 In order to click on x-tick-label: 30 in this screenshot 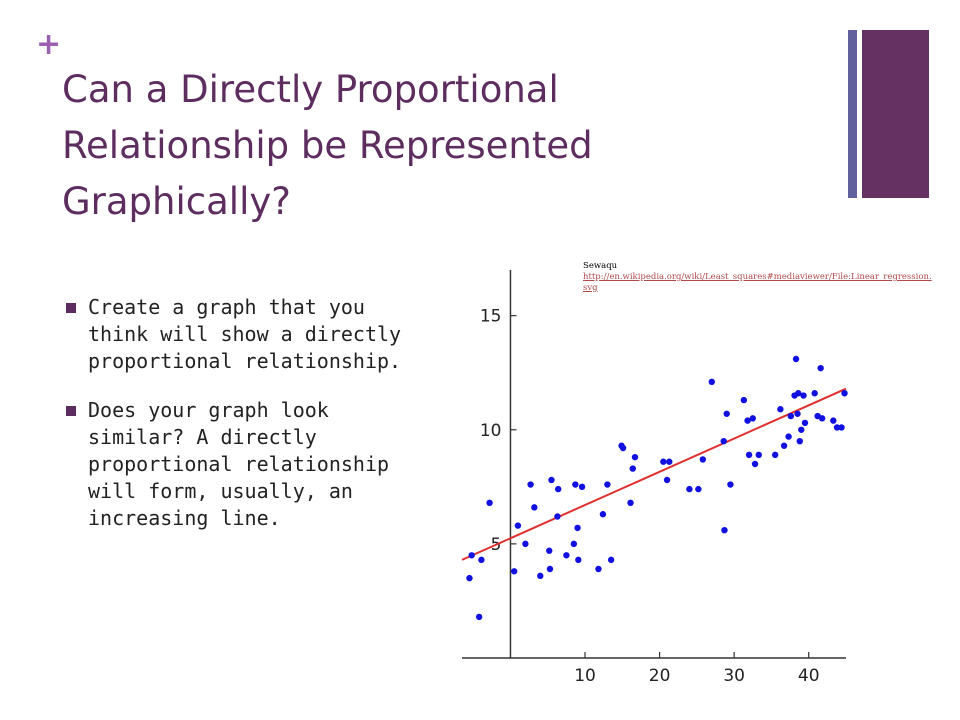, I will do `click(734, 676)`.